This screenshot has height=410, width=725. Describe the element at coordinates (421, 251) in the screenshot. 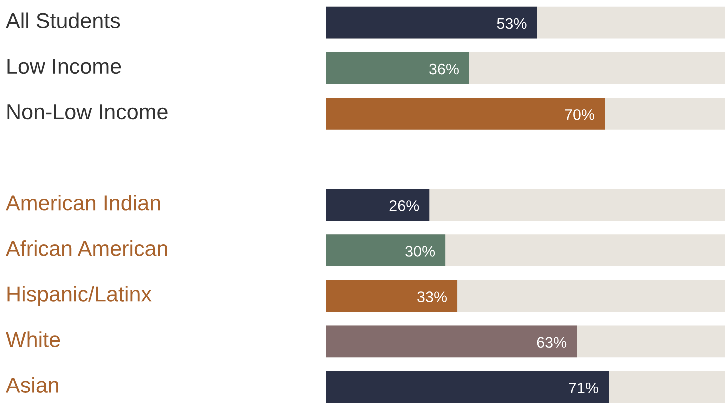

I see `data-label: 30%` at that location.